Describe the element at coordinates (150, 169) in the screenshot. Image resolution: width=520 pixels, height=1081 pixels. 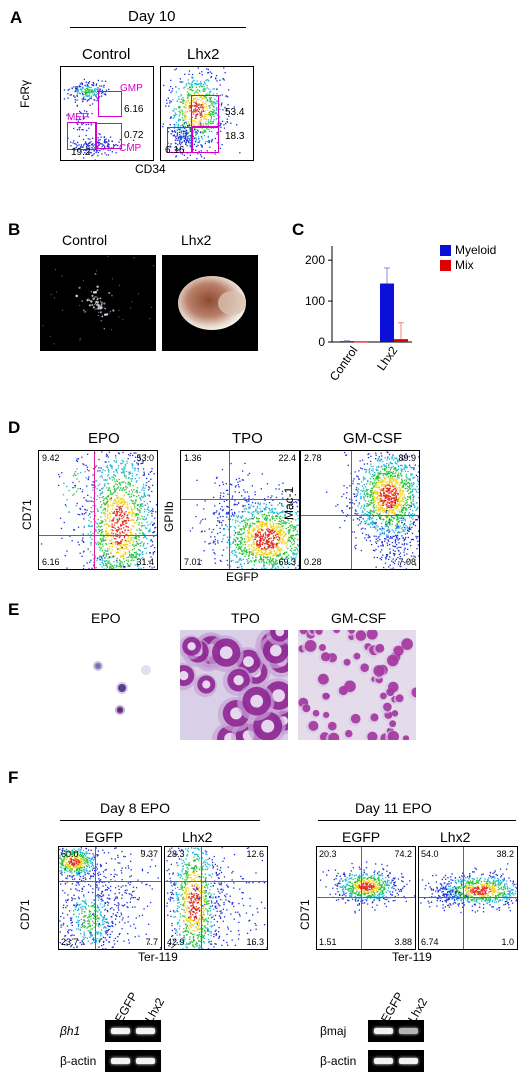
I see `panel-a-xlabel: CD34` at that location.